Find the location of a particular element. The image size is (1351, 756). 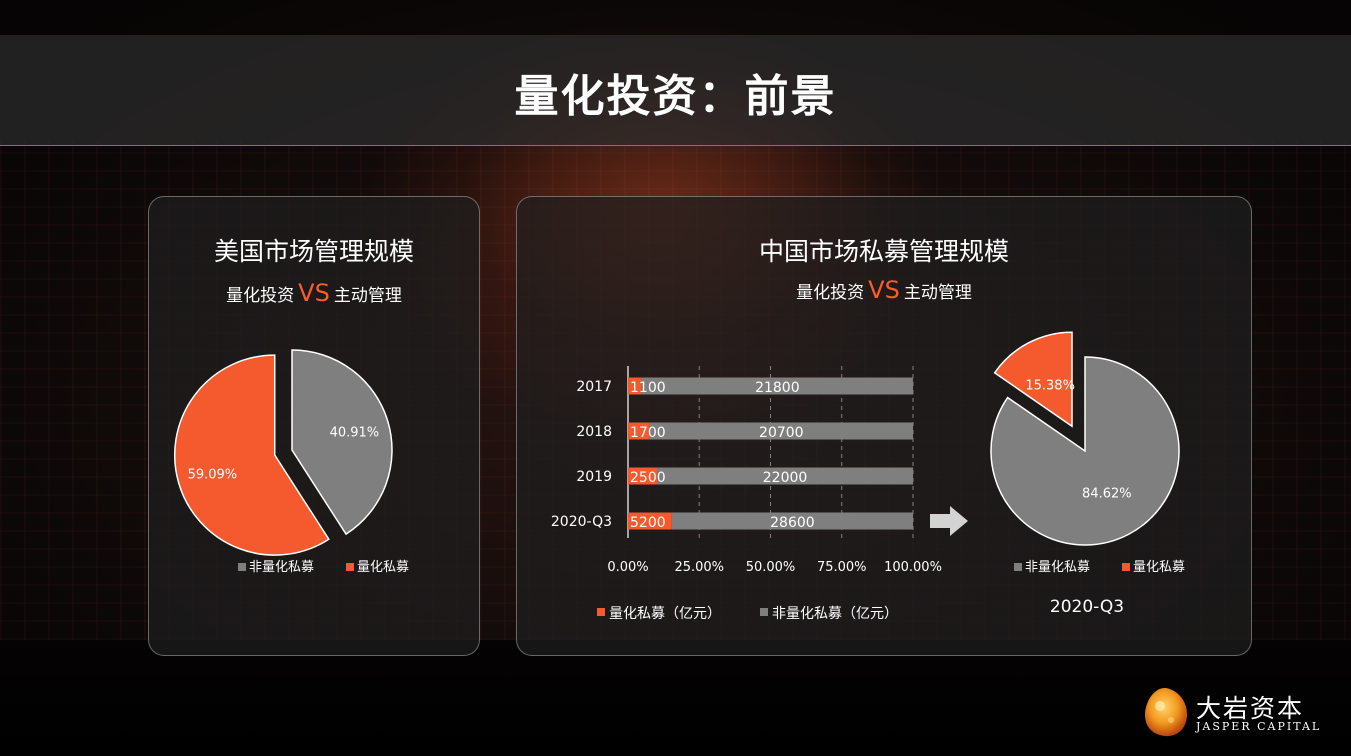

cn-bar-xtick-0: 0.00% is located at coordinates (627, 567).